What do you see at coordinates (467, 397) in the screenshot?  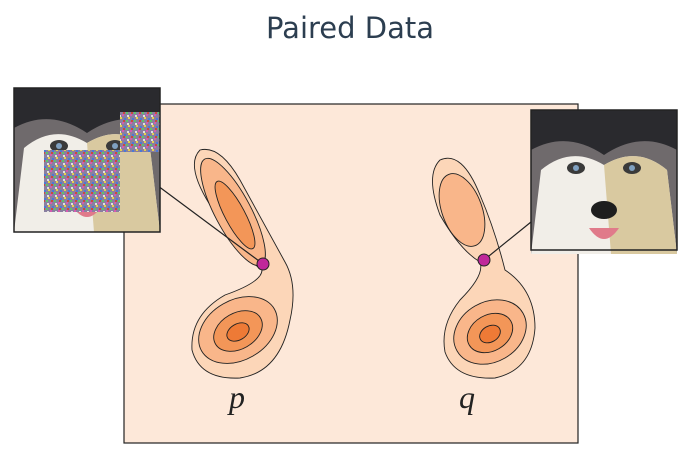 I see `label-q: q` at bounding box center [467, 397].